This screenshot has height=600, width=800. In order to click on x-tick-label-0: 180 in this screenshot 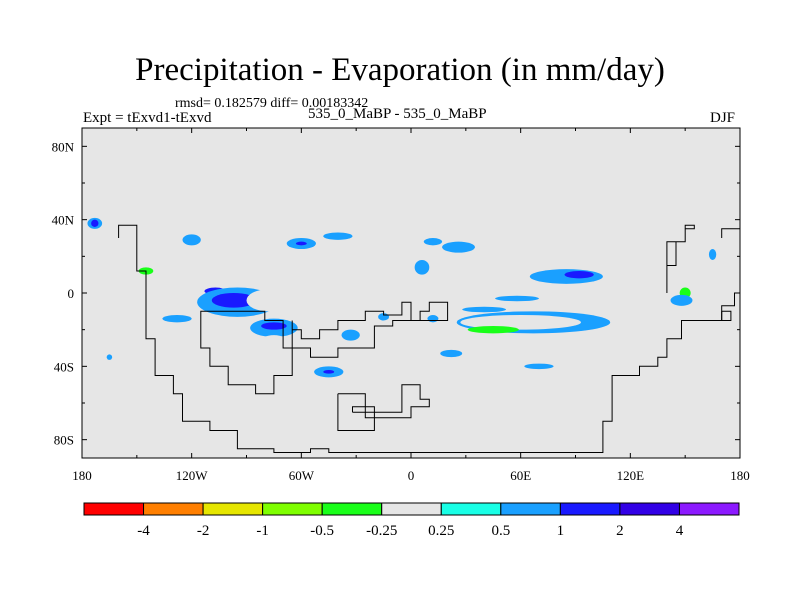, I will do `click(82, 475)`.